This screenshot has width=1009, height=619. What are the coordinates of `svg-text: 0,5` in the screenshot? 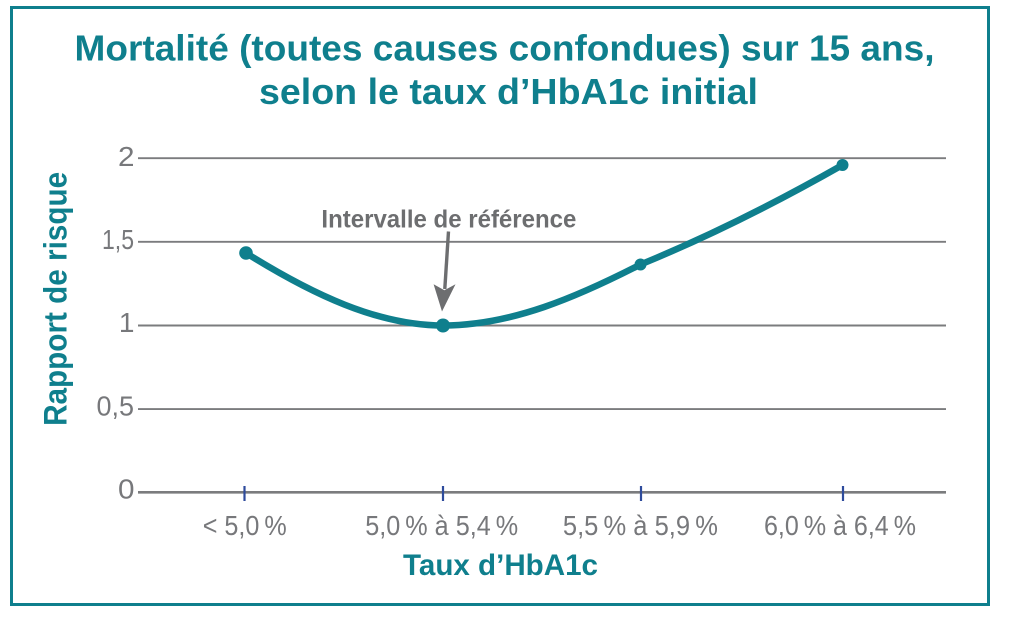 It's located at (116, 405).